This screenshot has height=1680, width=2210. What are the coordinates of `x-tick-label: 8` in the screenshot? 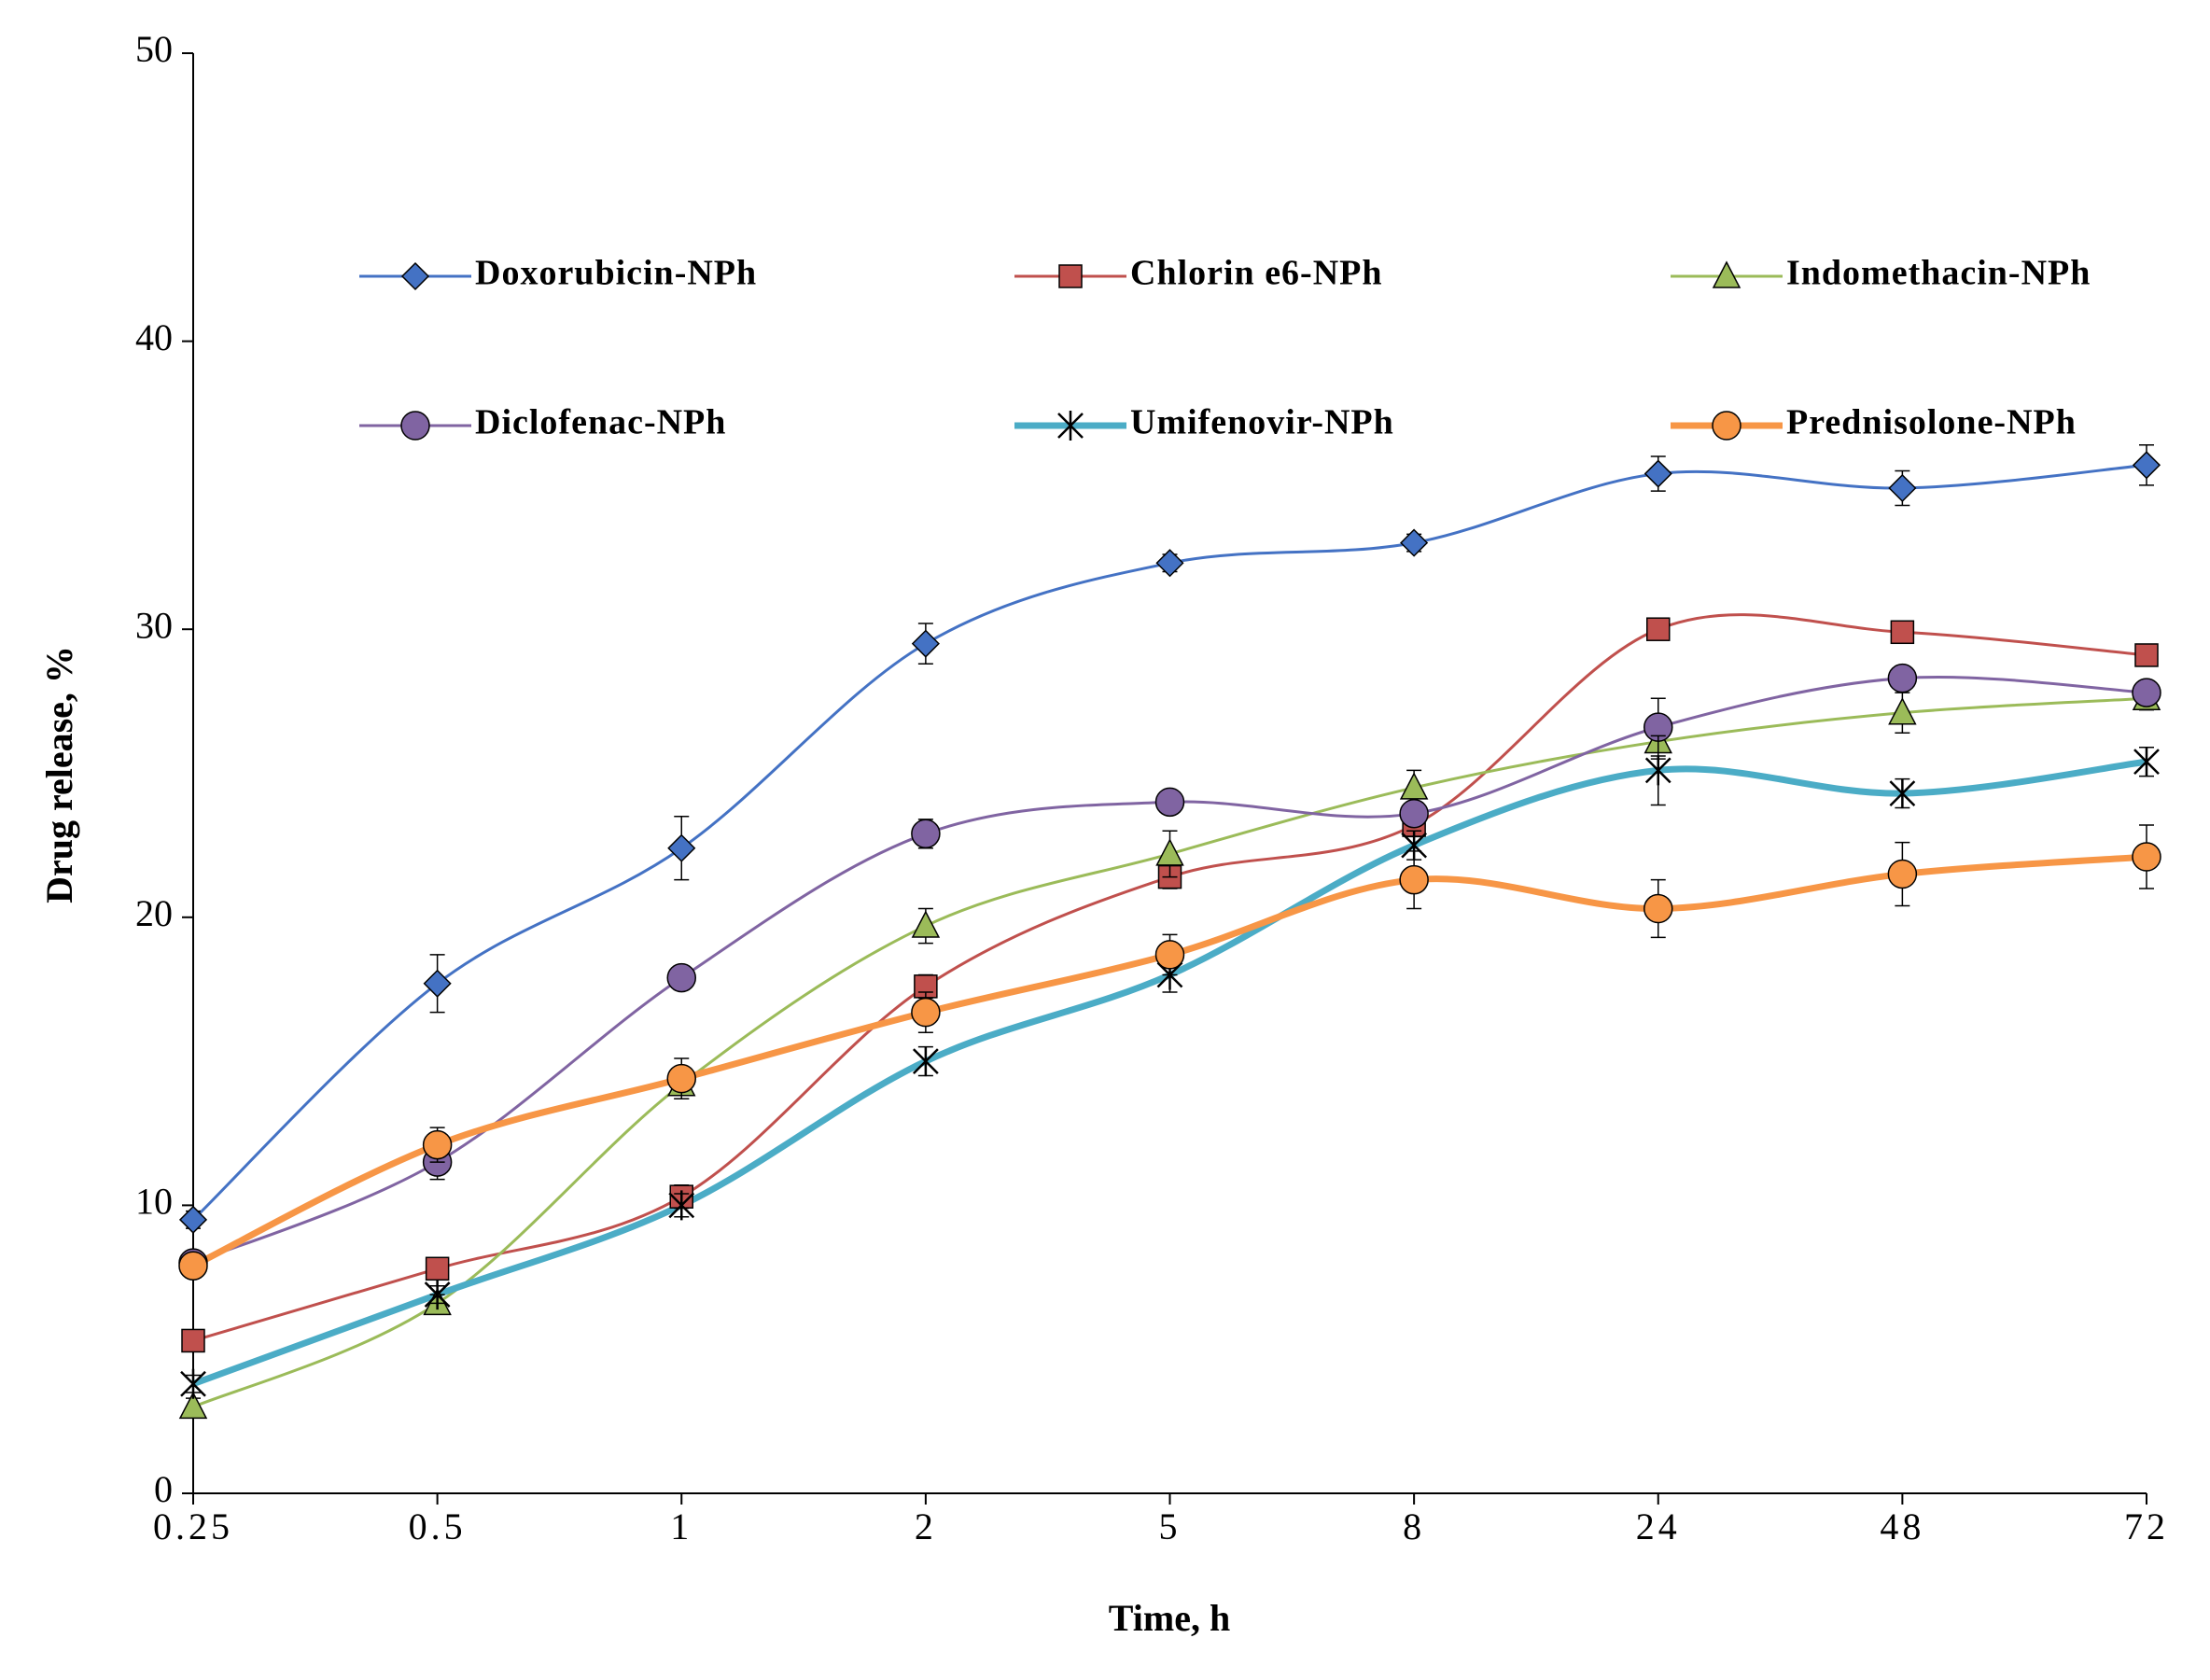 It's located at (1414, 1526).